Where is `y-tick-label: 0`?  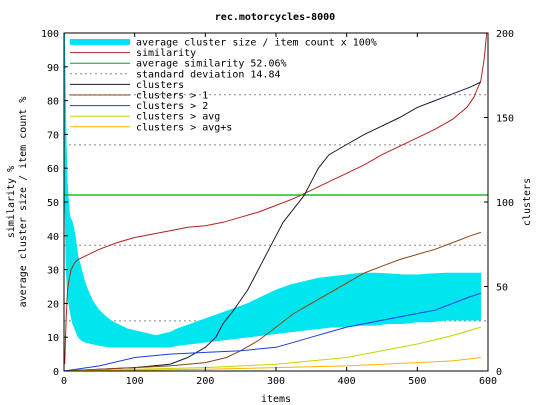 y-tick-label: 0 is located at coordinates (56, 372).